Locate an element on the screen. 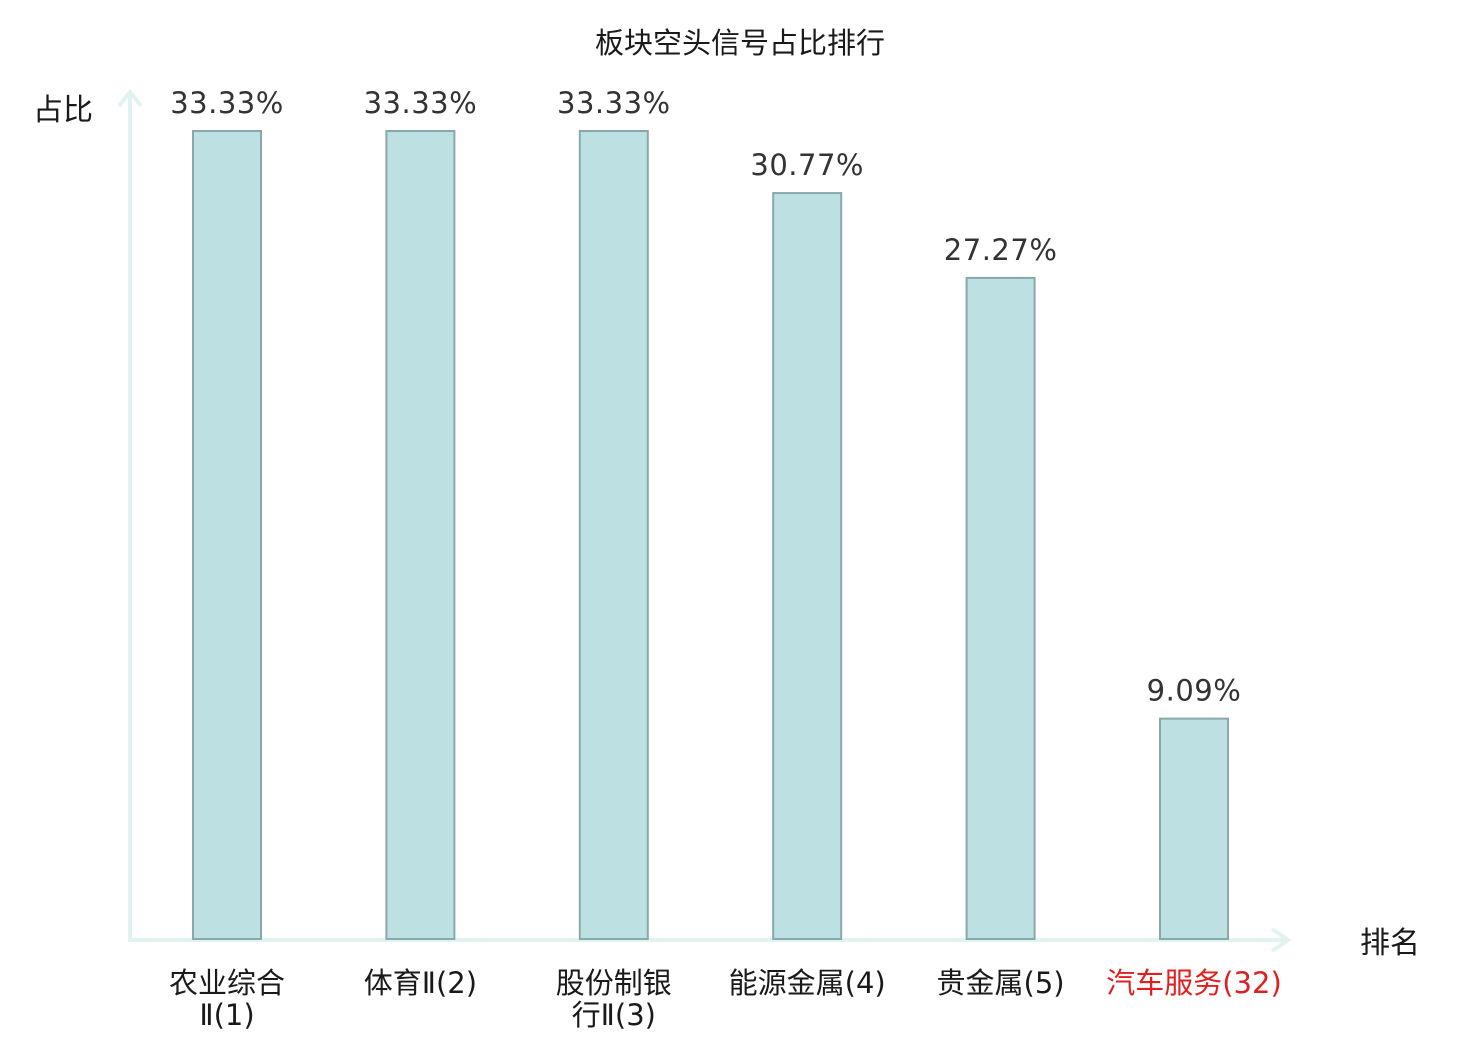 The width and height of the screenshot is (1480, 1040). y-axis-arrow is located at coordinates (130, 98).